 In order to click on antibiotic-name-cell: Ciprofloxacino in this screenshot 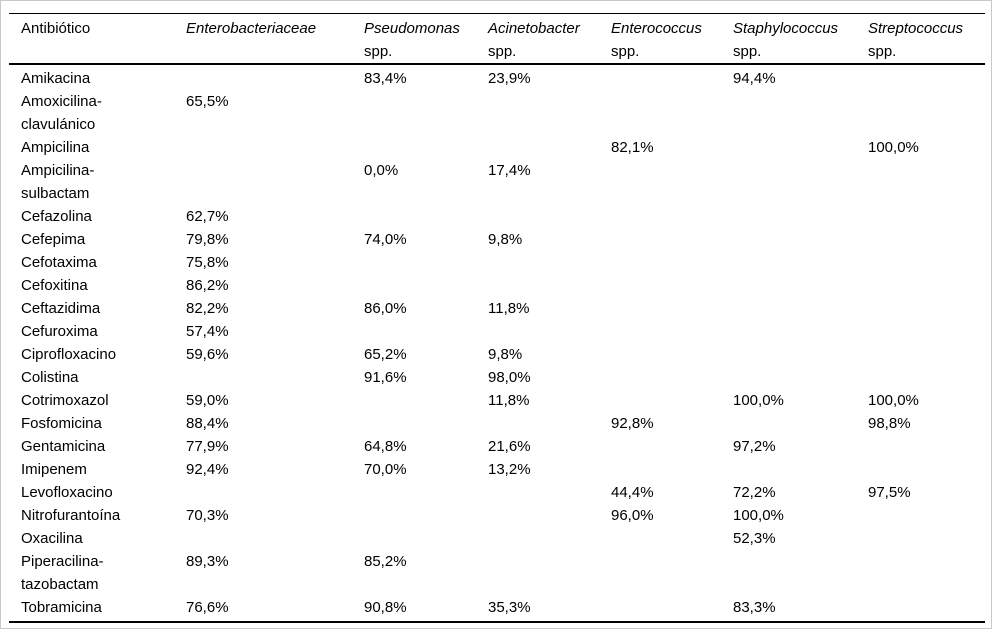, I will do `click(69, 354)`.